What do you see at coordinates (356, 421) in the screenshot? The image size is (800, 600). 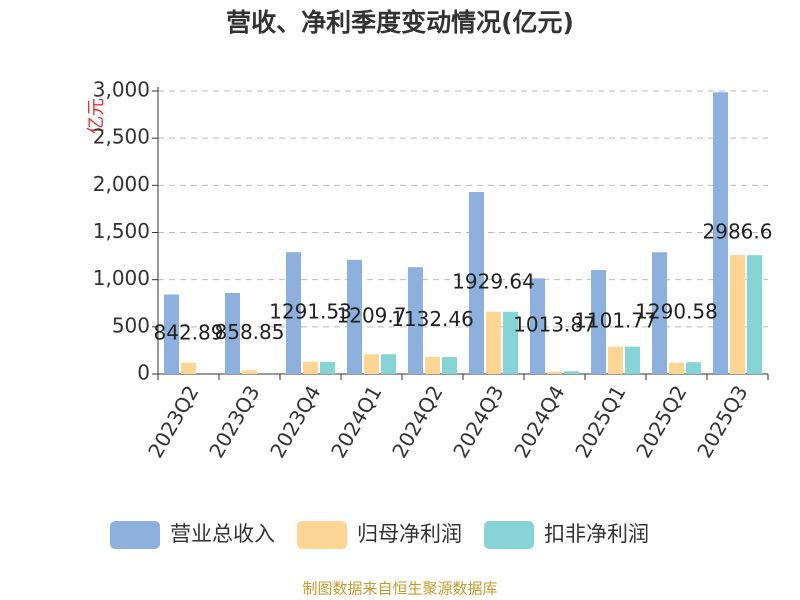 I see `x-tick-label: 2024Q1` at bounding box center [356, 421].